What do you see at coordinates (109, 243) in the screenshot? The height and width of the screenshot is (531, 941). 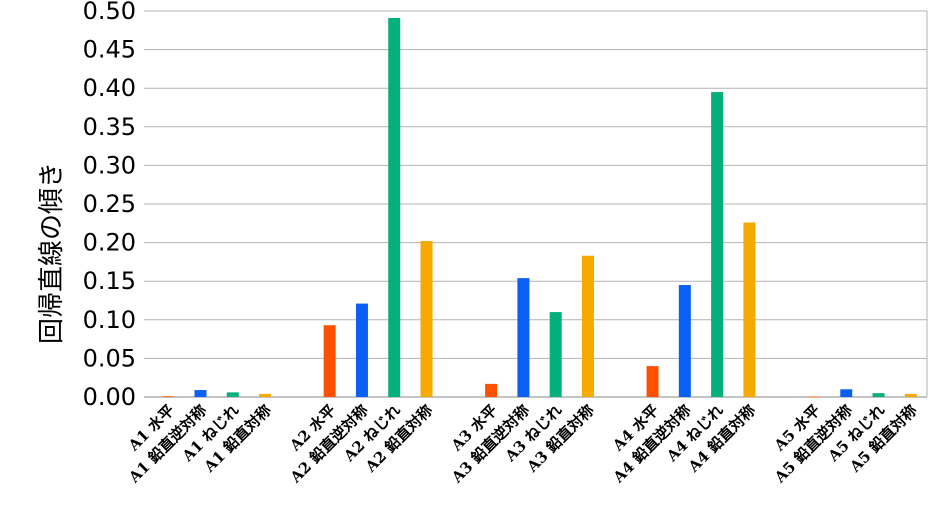 I see `y-tick-label: 0.20` at bounding box center [109, 243].